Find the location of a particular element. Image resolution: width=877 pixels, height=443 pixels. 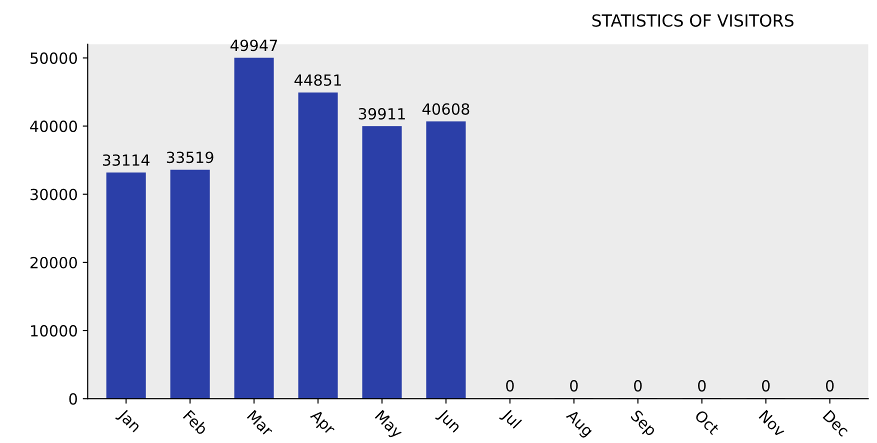

x-tick-label: Oct is located at coordinates (707, 422).